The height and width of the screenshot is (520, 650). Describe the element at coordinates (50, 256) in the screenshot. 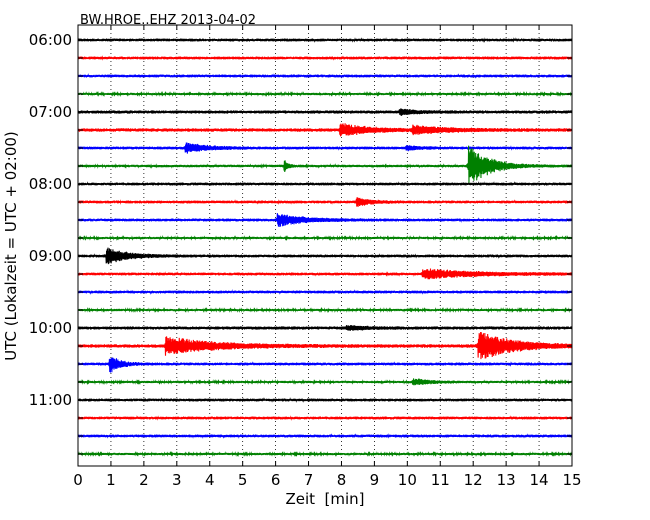

I see `y-tick-label: 09:00` at that location.